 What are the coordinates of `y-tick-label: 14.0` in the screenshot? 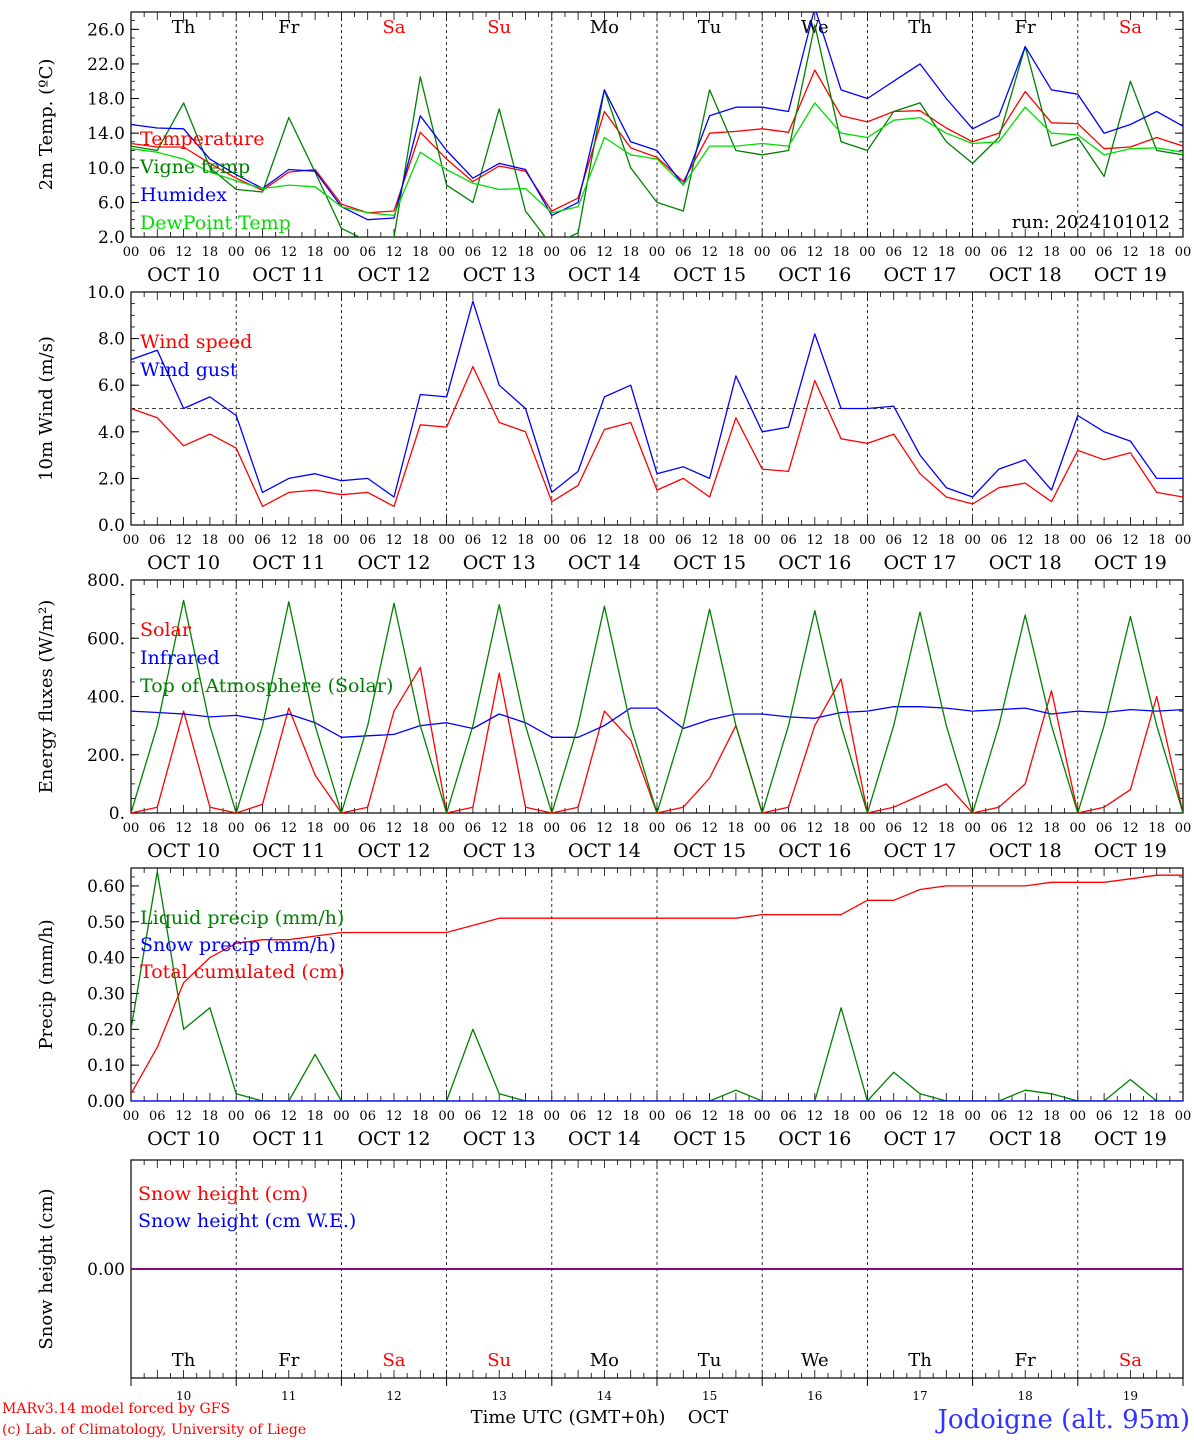 It's located at (106, 134).